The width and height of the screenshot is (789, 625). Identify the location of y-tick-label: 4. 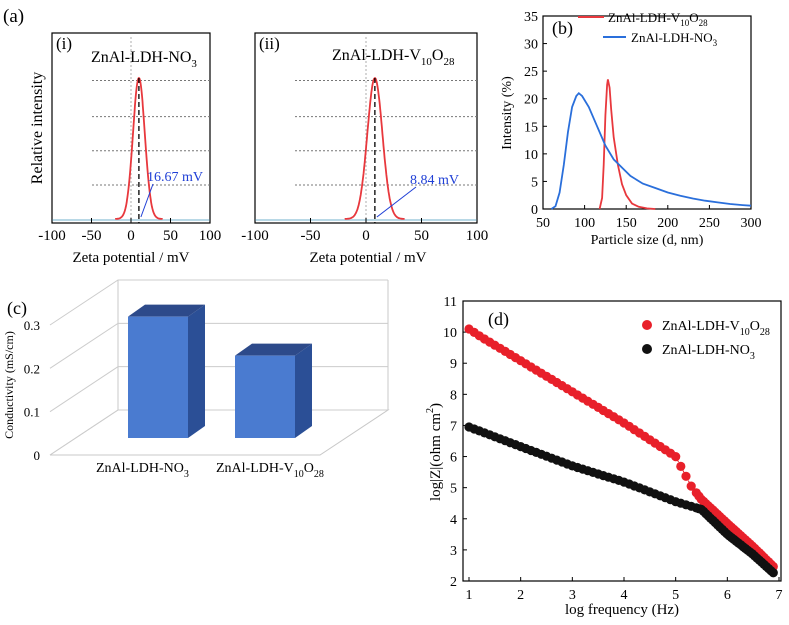
(453, 520).